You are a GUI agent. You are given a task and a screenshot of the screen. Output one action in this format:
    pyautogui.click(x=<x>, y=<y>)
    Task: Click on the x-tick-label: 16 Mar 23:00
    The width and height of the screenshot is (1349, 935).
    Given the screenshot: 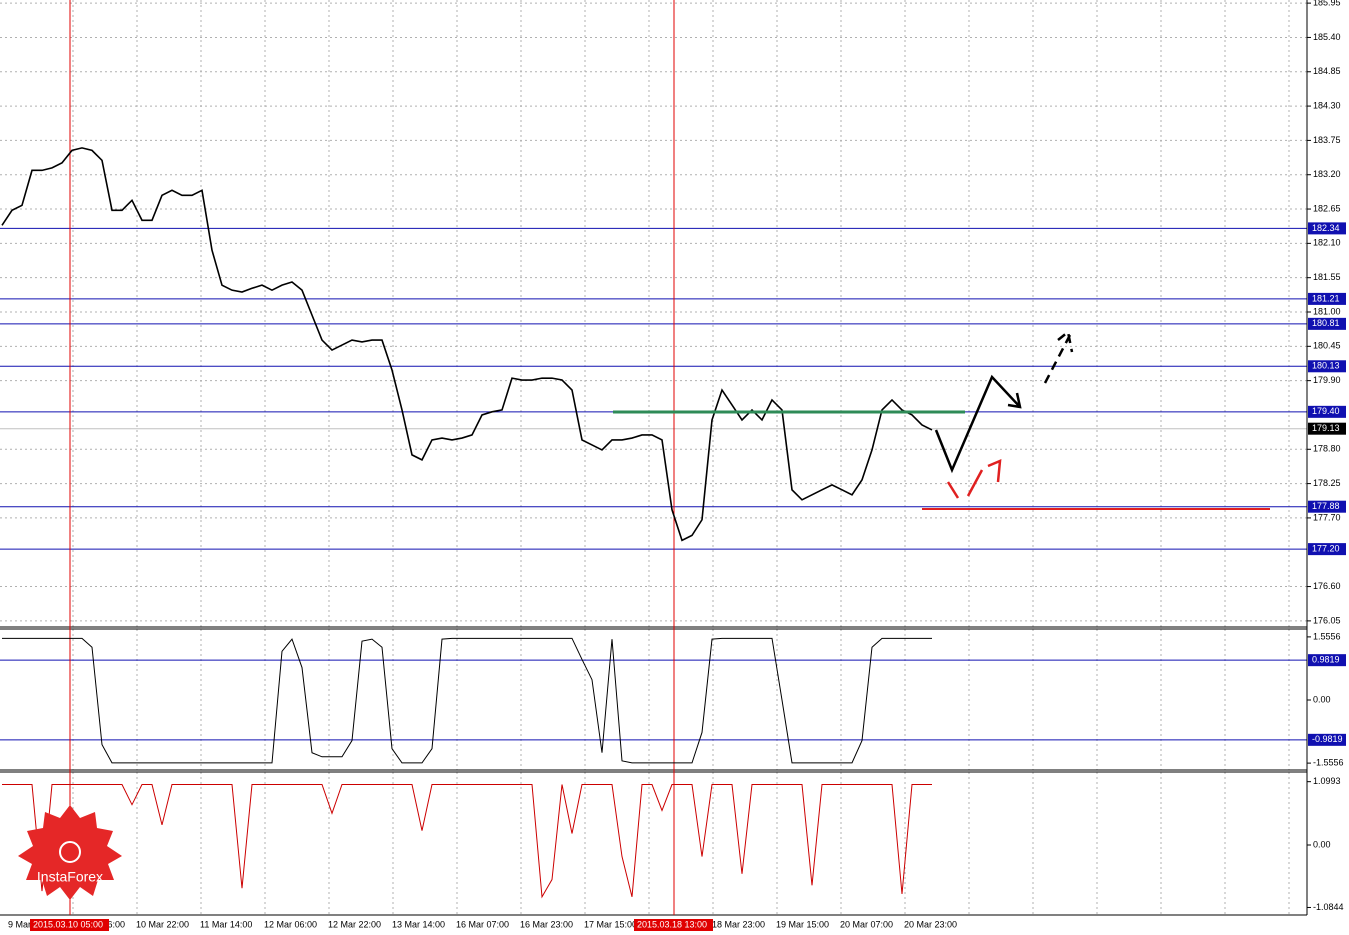 What is the action you would take?
    pyautogui.click(x=546, y=924)
    